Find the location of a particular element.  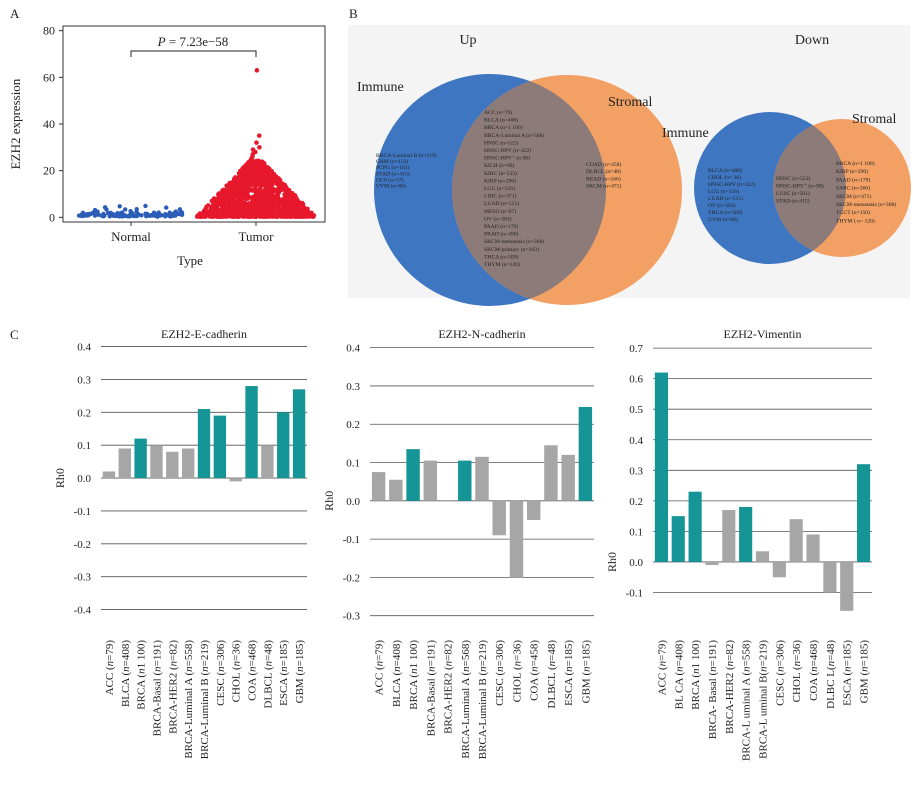

category-label: BRCA-Luminal A (n=568) is located at coordinates (466, 699).